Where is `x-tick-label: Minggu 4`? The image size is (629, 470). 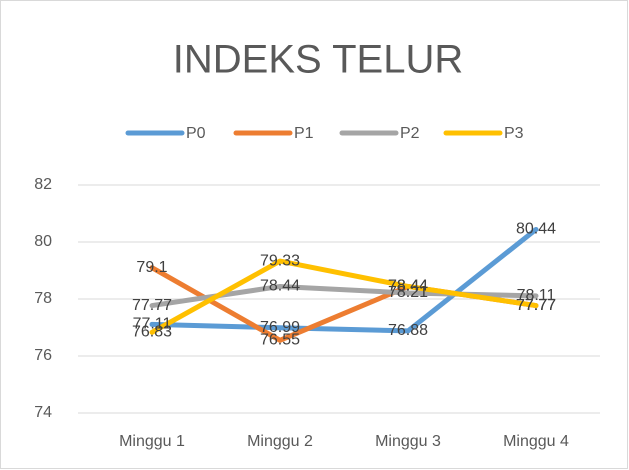 x-tick-label: Minggu 4 is located at coordinates (536, 441).